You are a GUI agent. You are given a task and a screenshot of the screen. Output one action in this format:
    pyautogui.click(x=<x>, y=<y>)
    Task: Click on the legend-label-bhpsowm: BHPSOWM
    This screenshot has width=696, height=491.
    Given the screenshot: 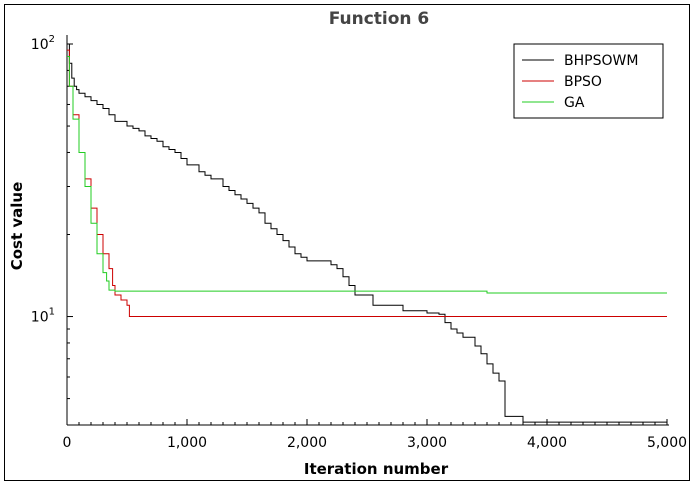 What is the action you would take?
    pyautogui.click(x=601, y=61)
    